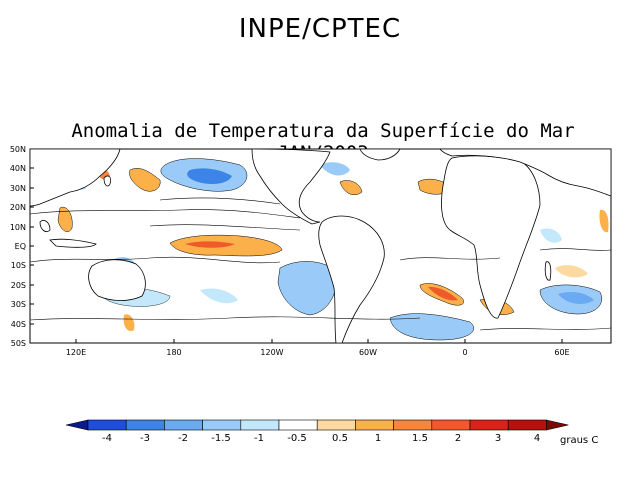 Image resolution: width=640 pixels, height=494 pixels. Describe the element at coordinates (340, 438) in the screenshot. I see `legend-tick: 0.5` at that location.